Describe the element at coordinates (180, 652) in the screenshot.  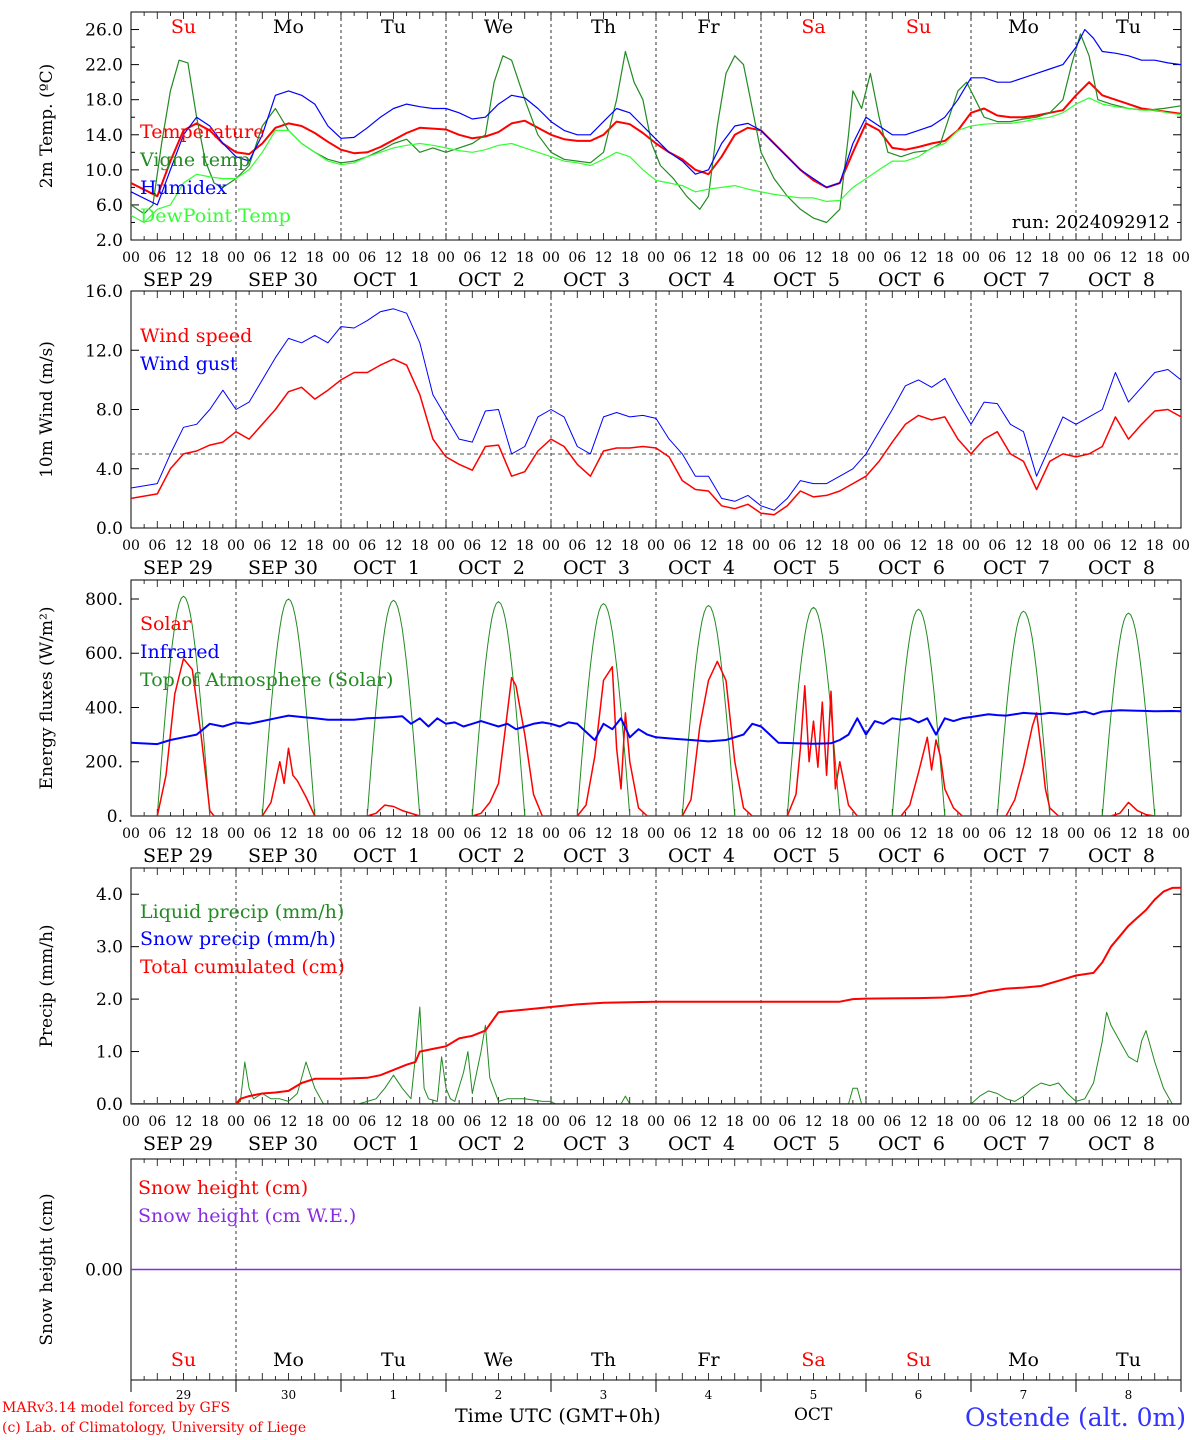
I see `legend-item: Infrared` at that location.